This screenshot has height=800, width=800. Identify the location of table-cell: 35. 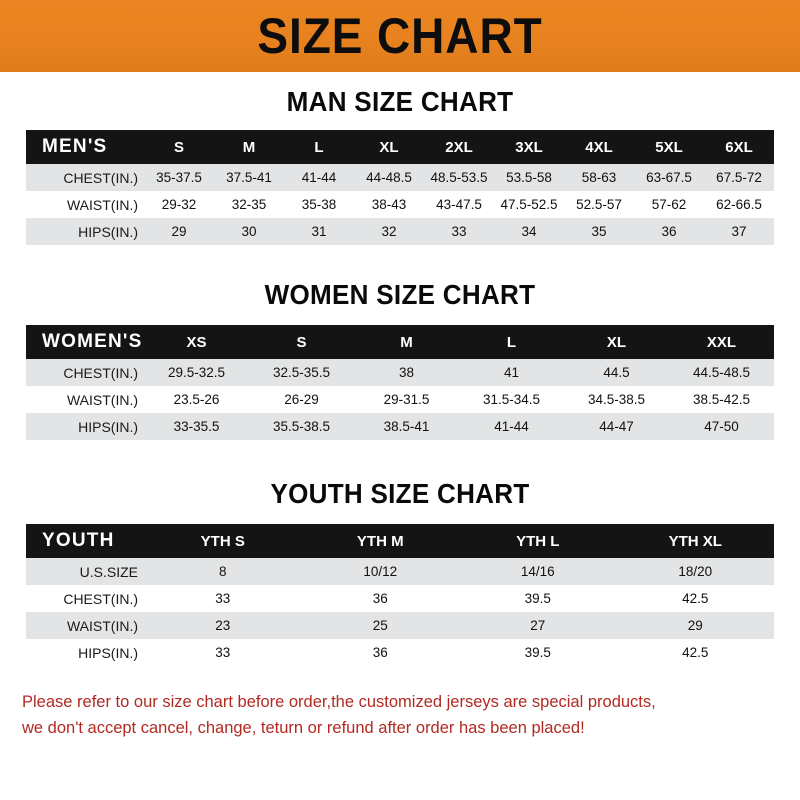
(599, 231).